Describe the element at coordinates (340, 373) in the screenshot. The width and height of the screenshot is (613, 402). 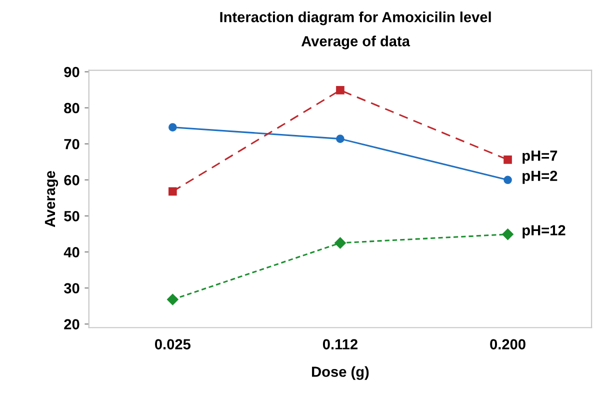
I see `x-axis-title: Dose (g)` at that location.